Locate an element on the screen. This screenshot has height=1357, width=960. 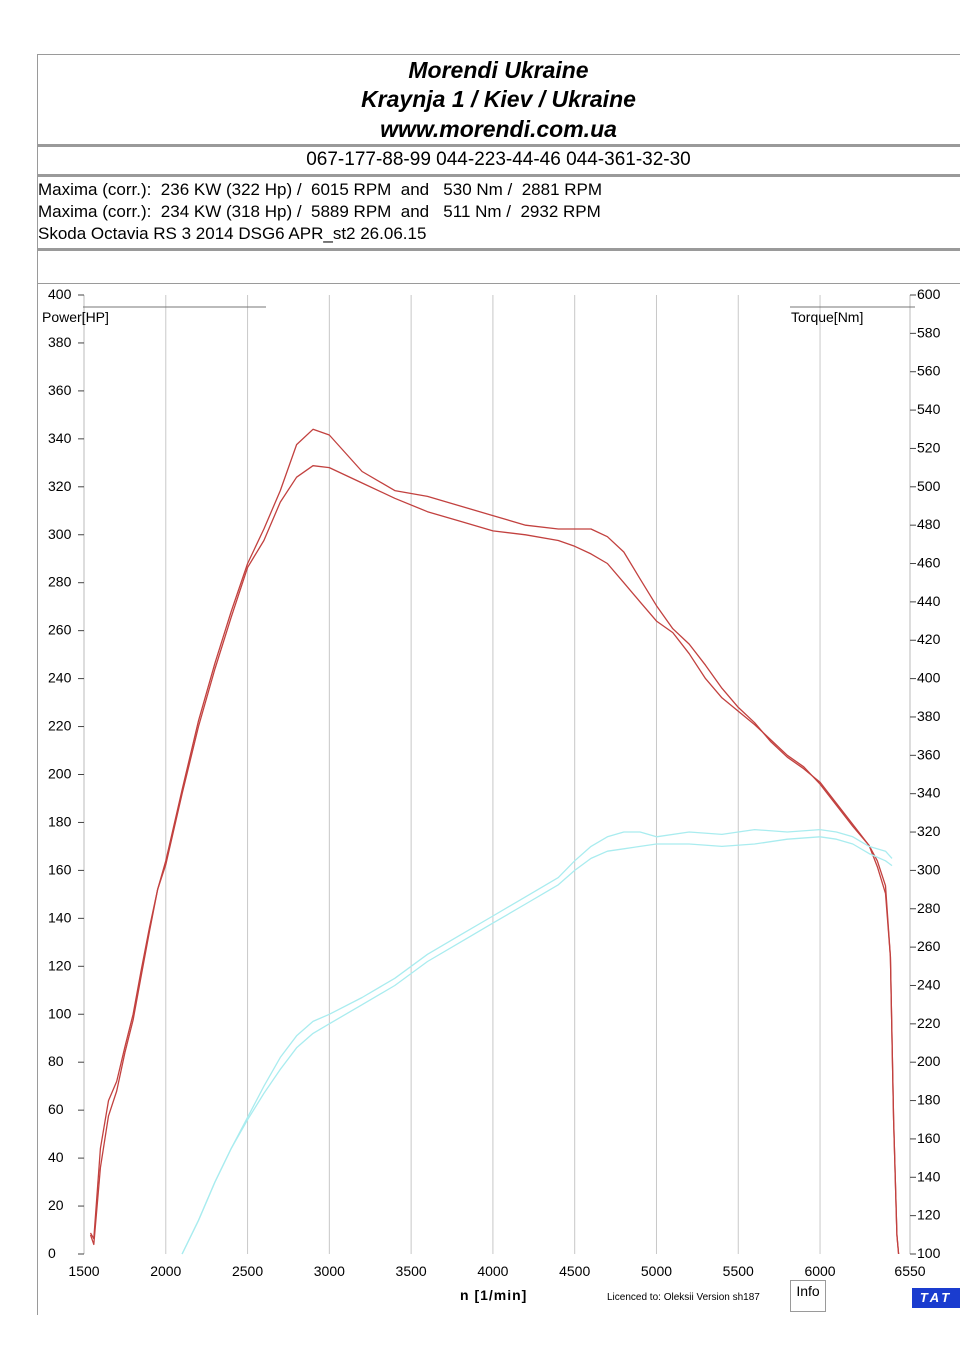
left-tick-label: 0 is located at coordinates (52, 1253).